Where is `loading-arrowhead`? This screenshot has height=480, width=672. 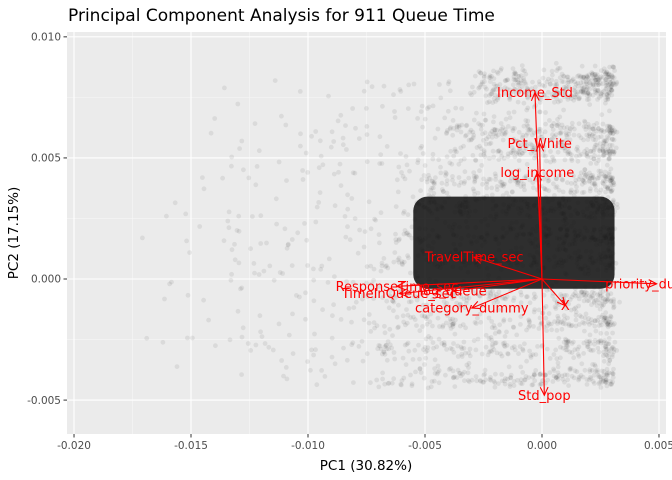
loading-arrowhead is located at coordinates (561, 301).